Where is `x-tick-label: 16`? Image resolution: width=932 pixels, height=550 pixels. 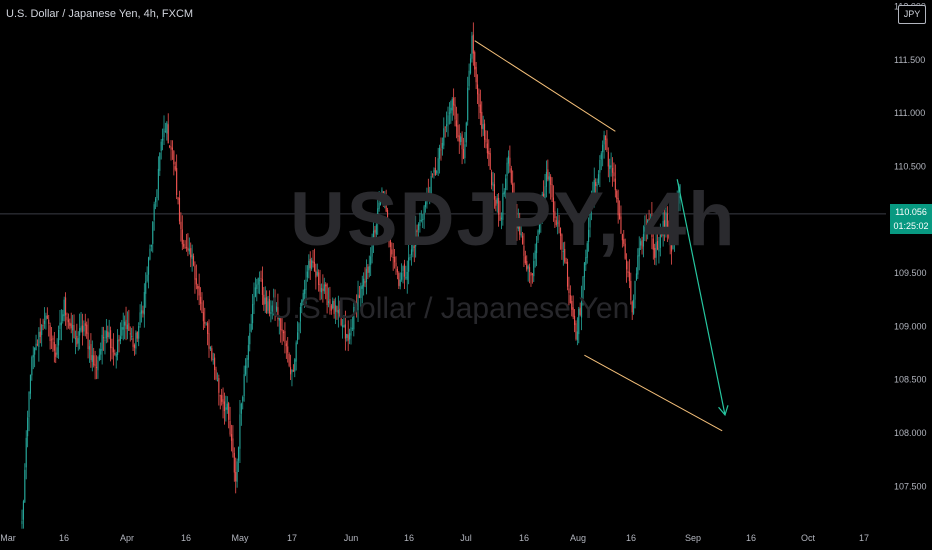
x-tick-label: 16 is located at coordinates (409, 538).